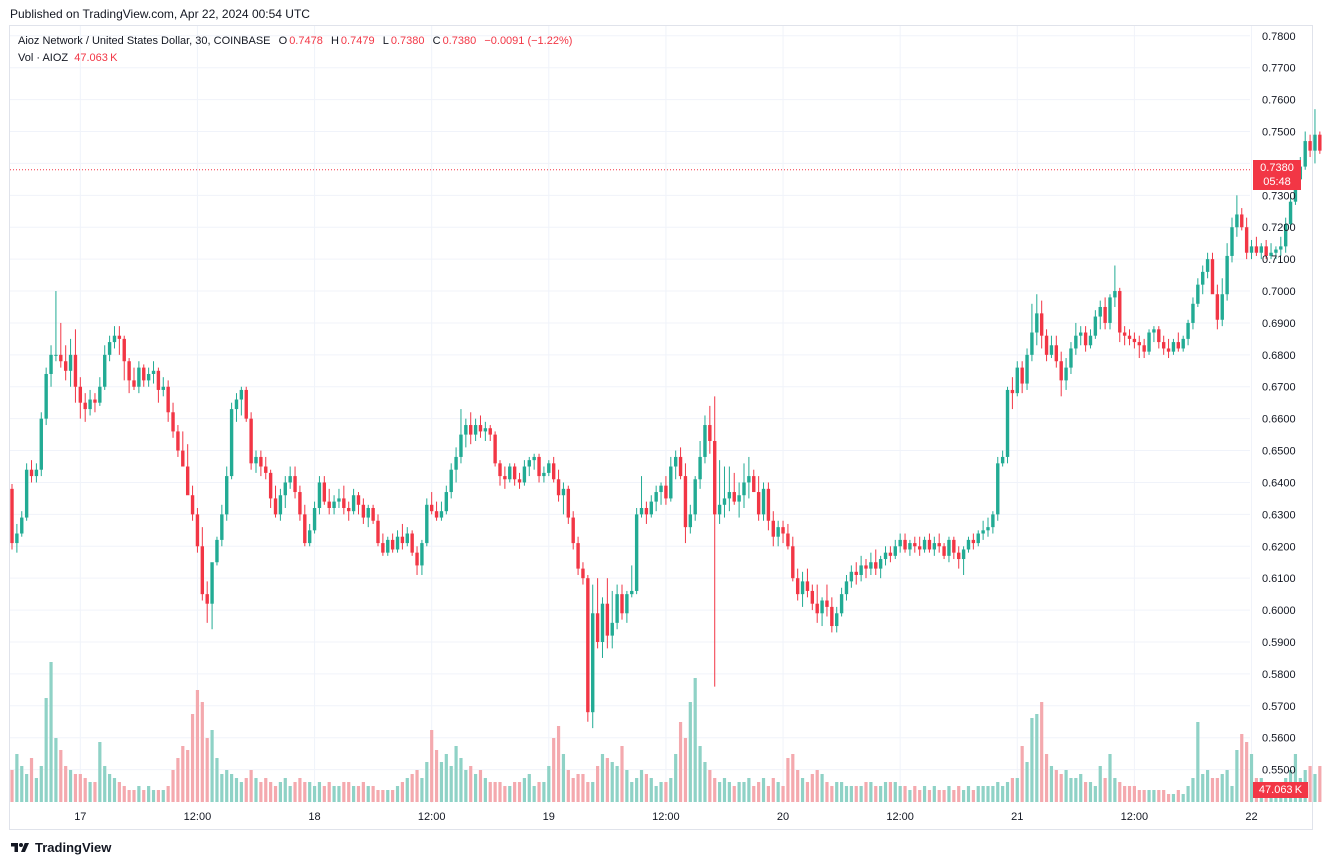 Image resolution: width=1323 pixels, height=865 pixels. Describe the element at coordinates (43, 58) in the screenshot. I see `volume-legend-label: Vol · AIOZ` at that location.